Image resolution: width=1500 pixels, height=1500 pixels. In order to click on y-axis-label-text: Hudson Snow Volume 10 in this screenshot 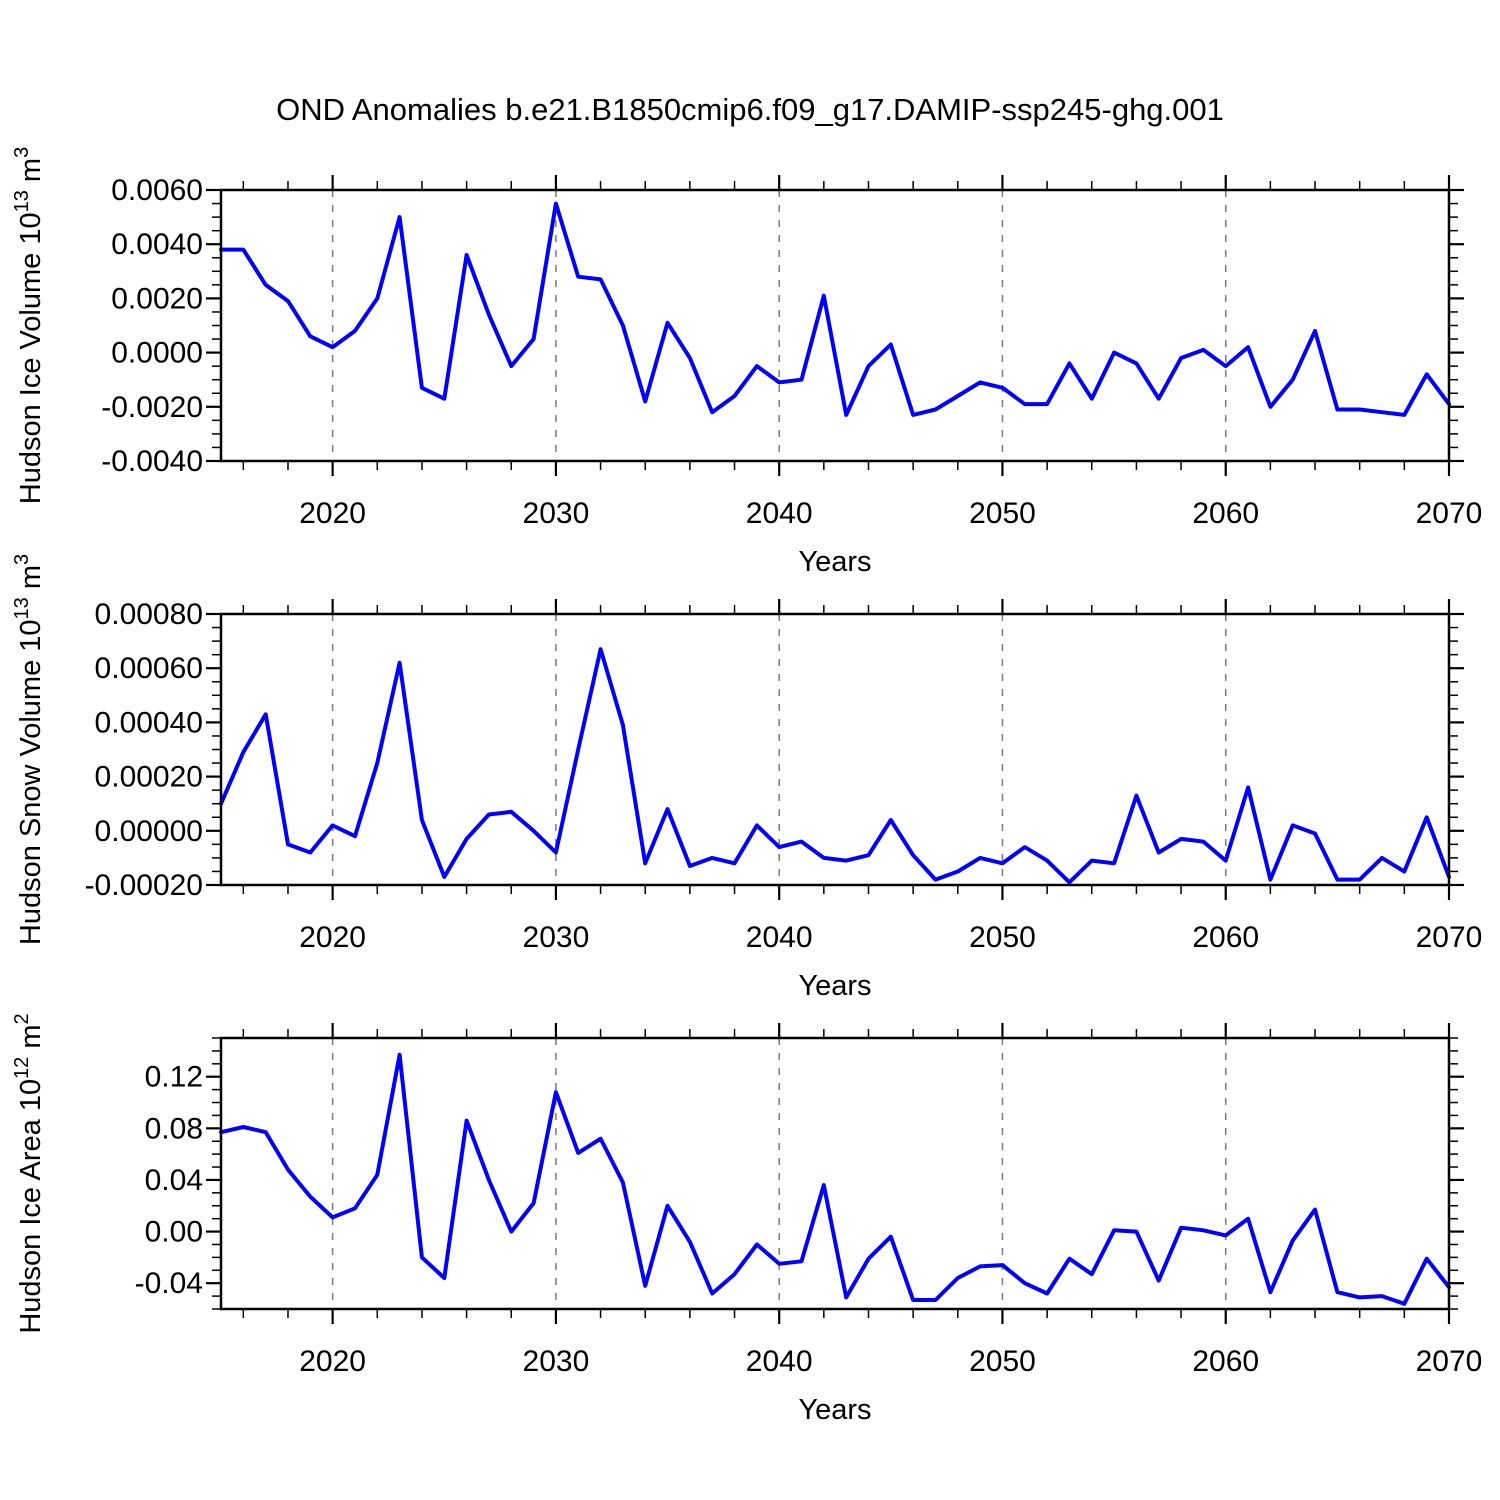, I will do `click(31, 782)`.